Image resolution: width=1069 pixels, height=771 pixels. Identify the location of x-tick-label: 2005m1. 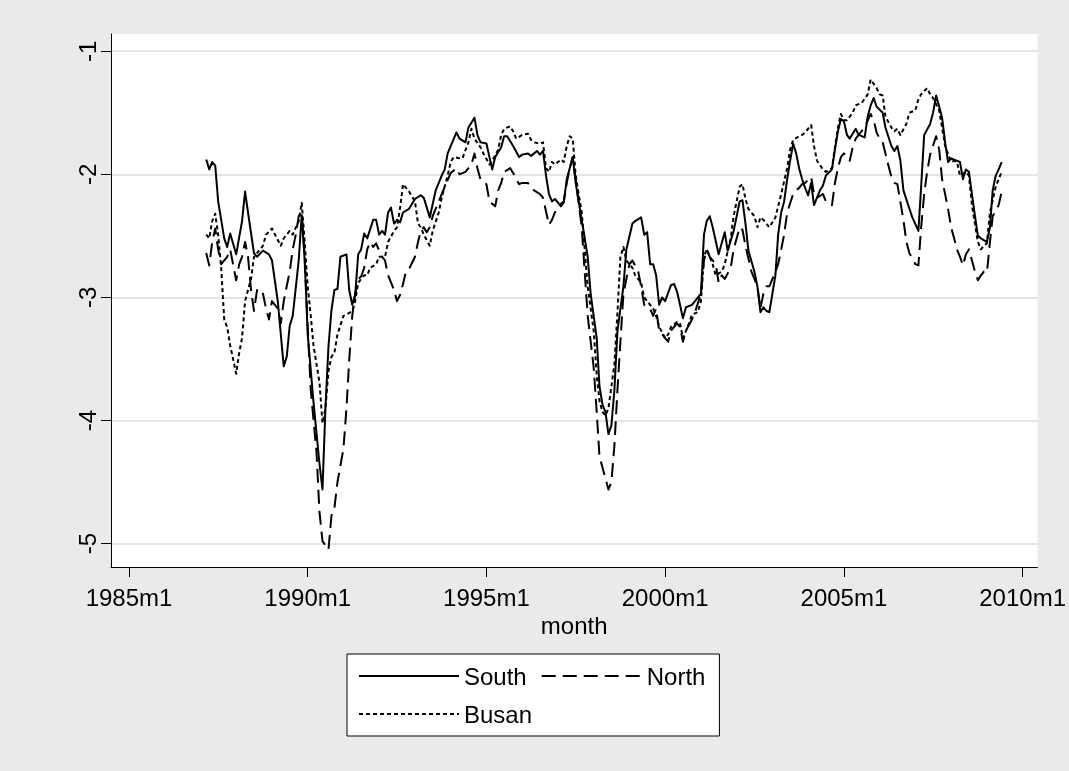
(844, 597).